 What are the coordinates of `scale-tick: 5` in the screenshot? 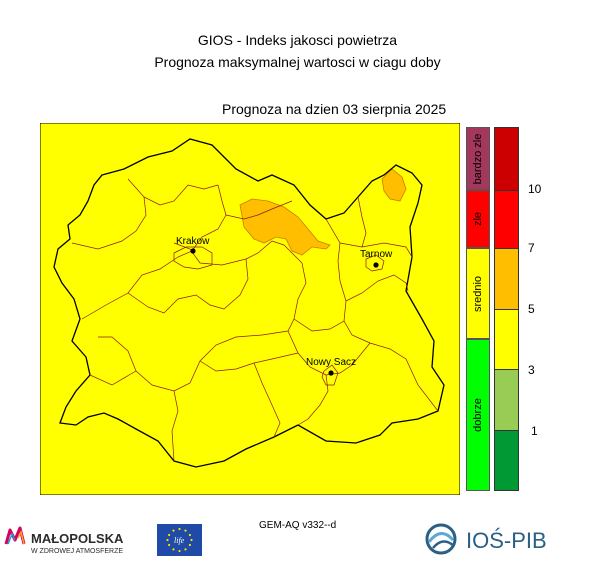 It's located at (531, 309).